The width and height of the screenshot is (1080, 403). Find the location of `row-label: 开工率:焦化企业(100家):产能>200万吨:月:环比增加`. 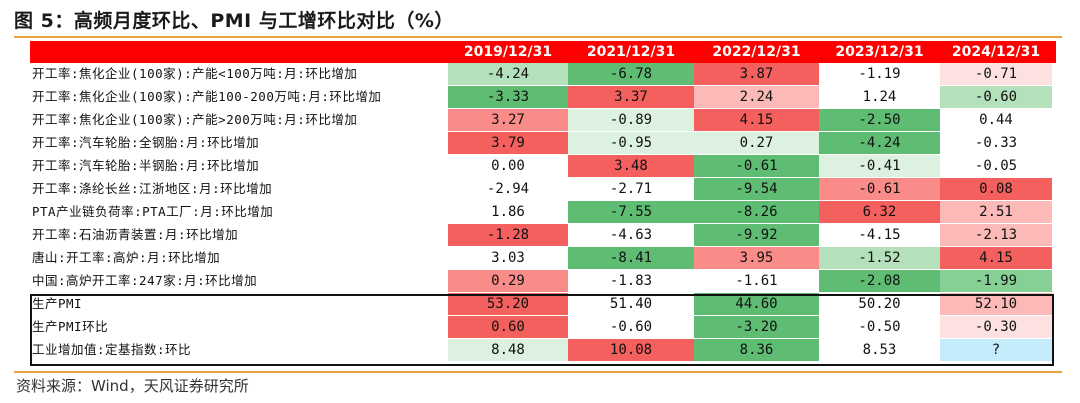

row-label: 开工率:焦化企业(100家):产能>200万吨:月:环比增加 is located at coordinates (195, 119).